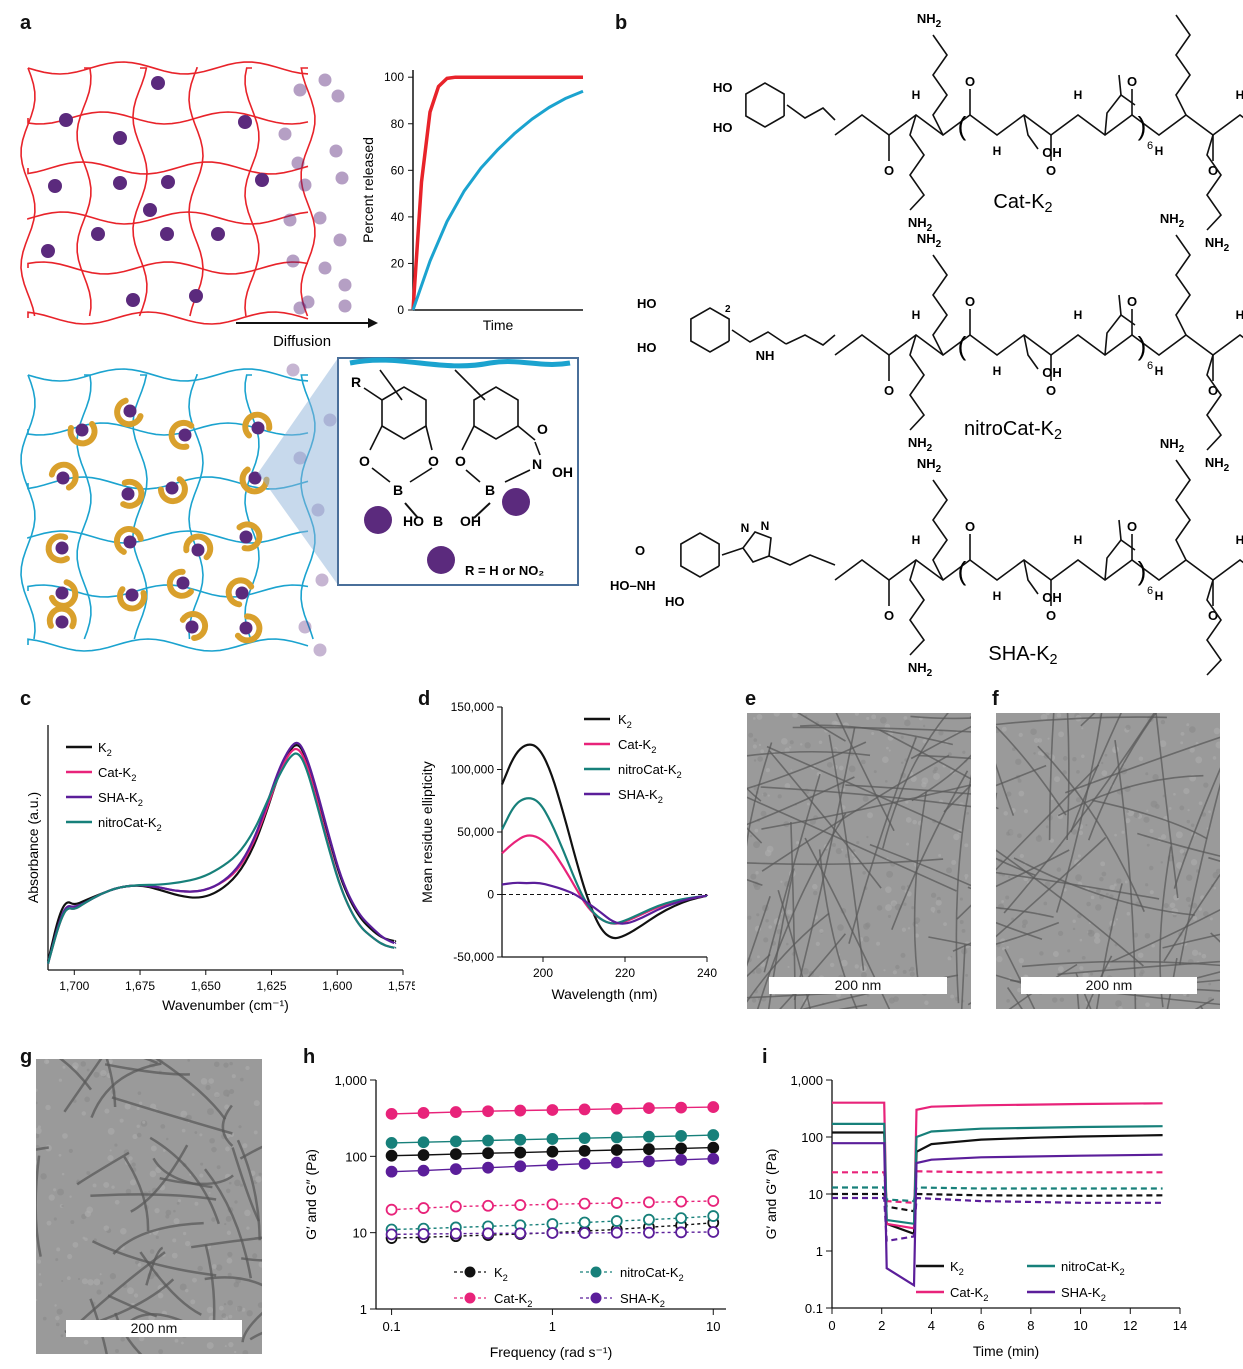 This screenshot has width=1243, height=1369. What do you see at coordinates (543, 973) in the screenshot?
I see `x-tick-label: 200` at bounding box center [543, 973].